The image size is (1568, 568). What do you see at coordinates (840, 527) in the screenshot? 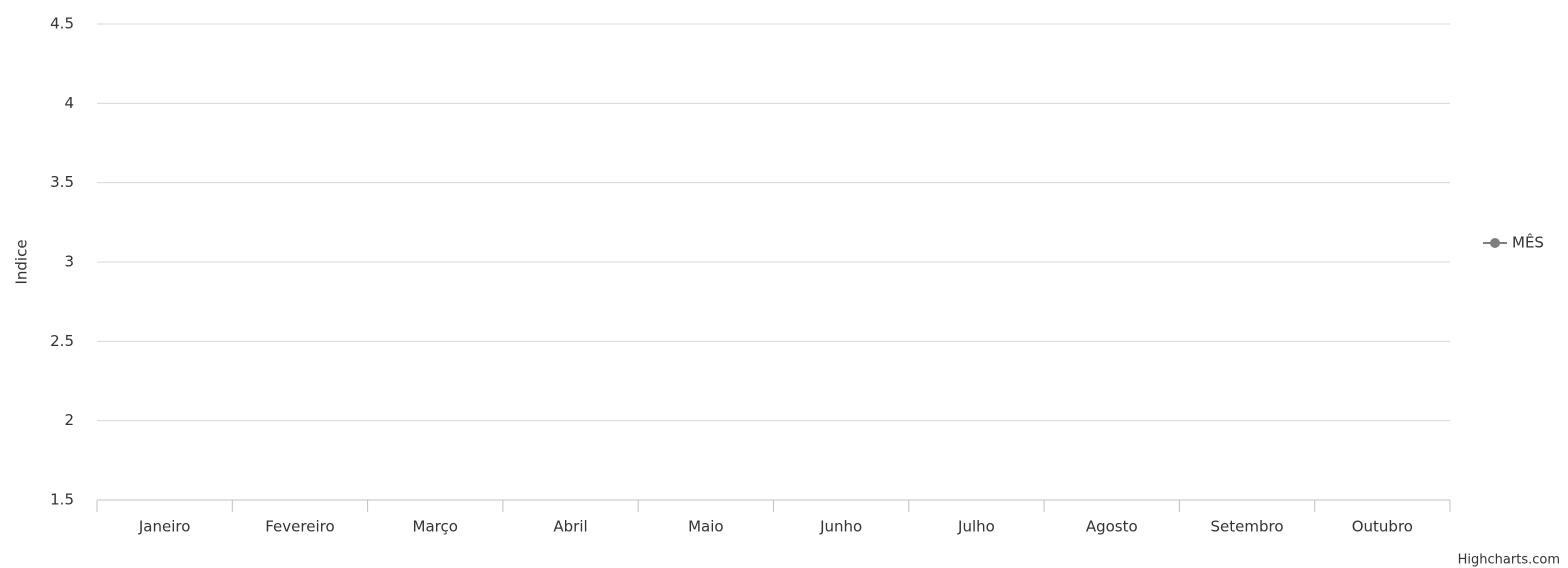
I see `x-tick-label: Junho` at bounding box center [840, 527].